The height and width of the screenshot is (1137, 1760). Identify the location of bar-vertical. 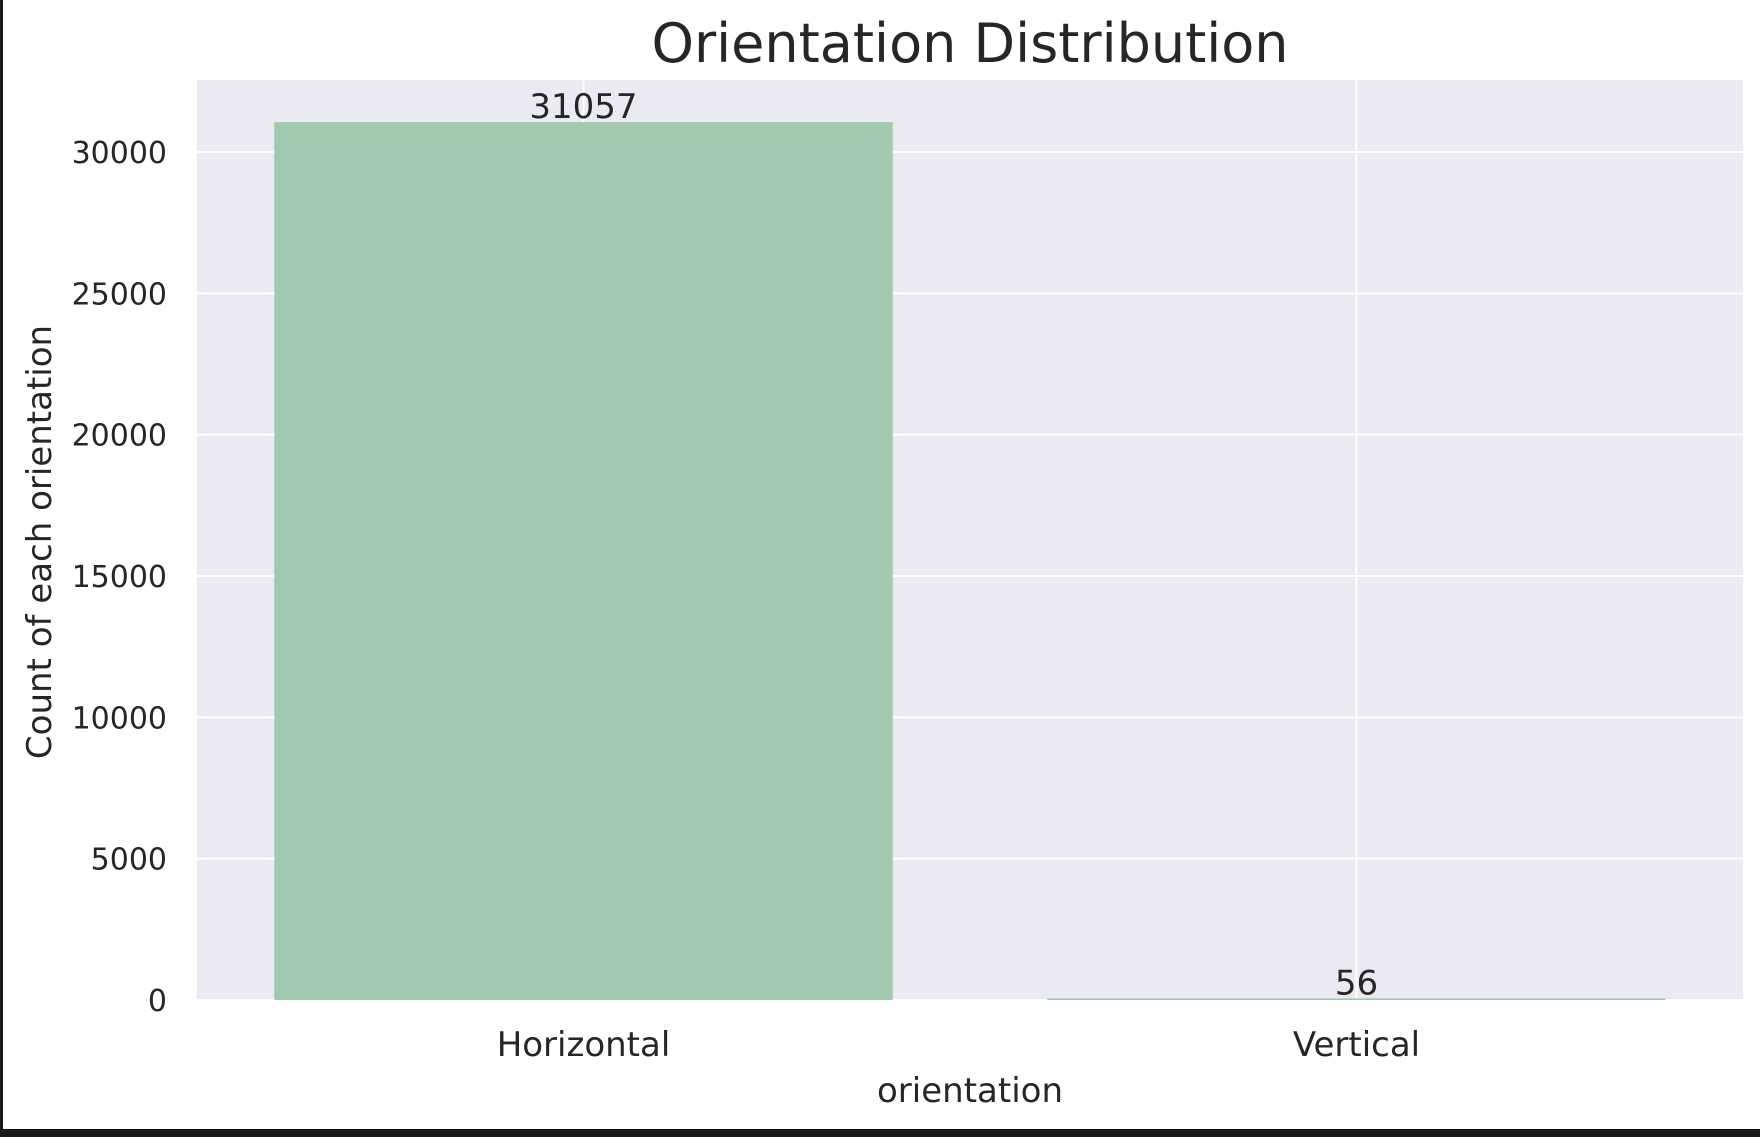
(1356, 999).